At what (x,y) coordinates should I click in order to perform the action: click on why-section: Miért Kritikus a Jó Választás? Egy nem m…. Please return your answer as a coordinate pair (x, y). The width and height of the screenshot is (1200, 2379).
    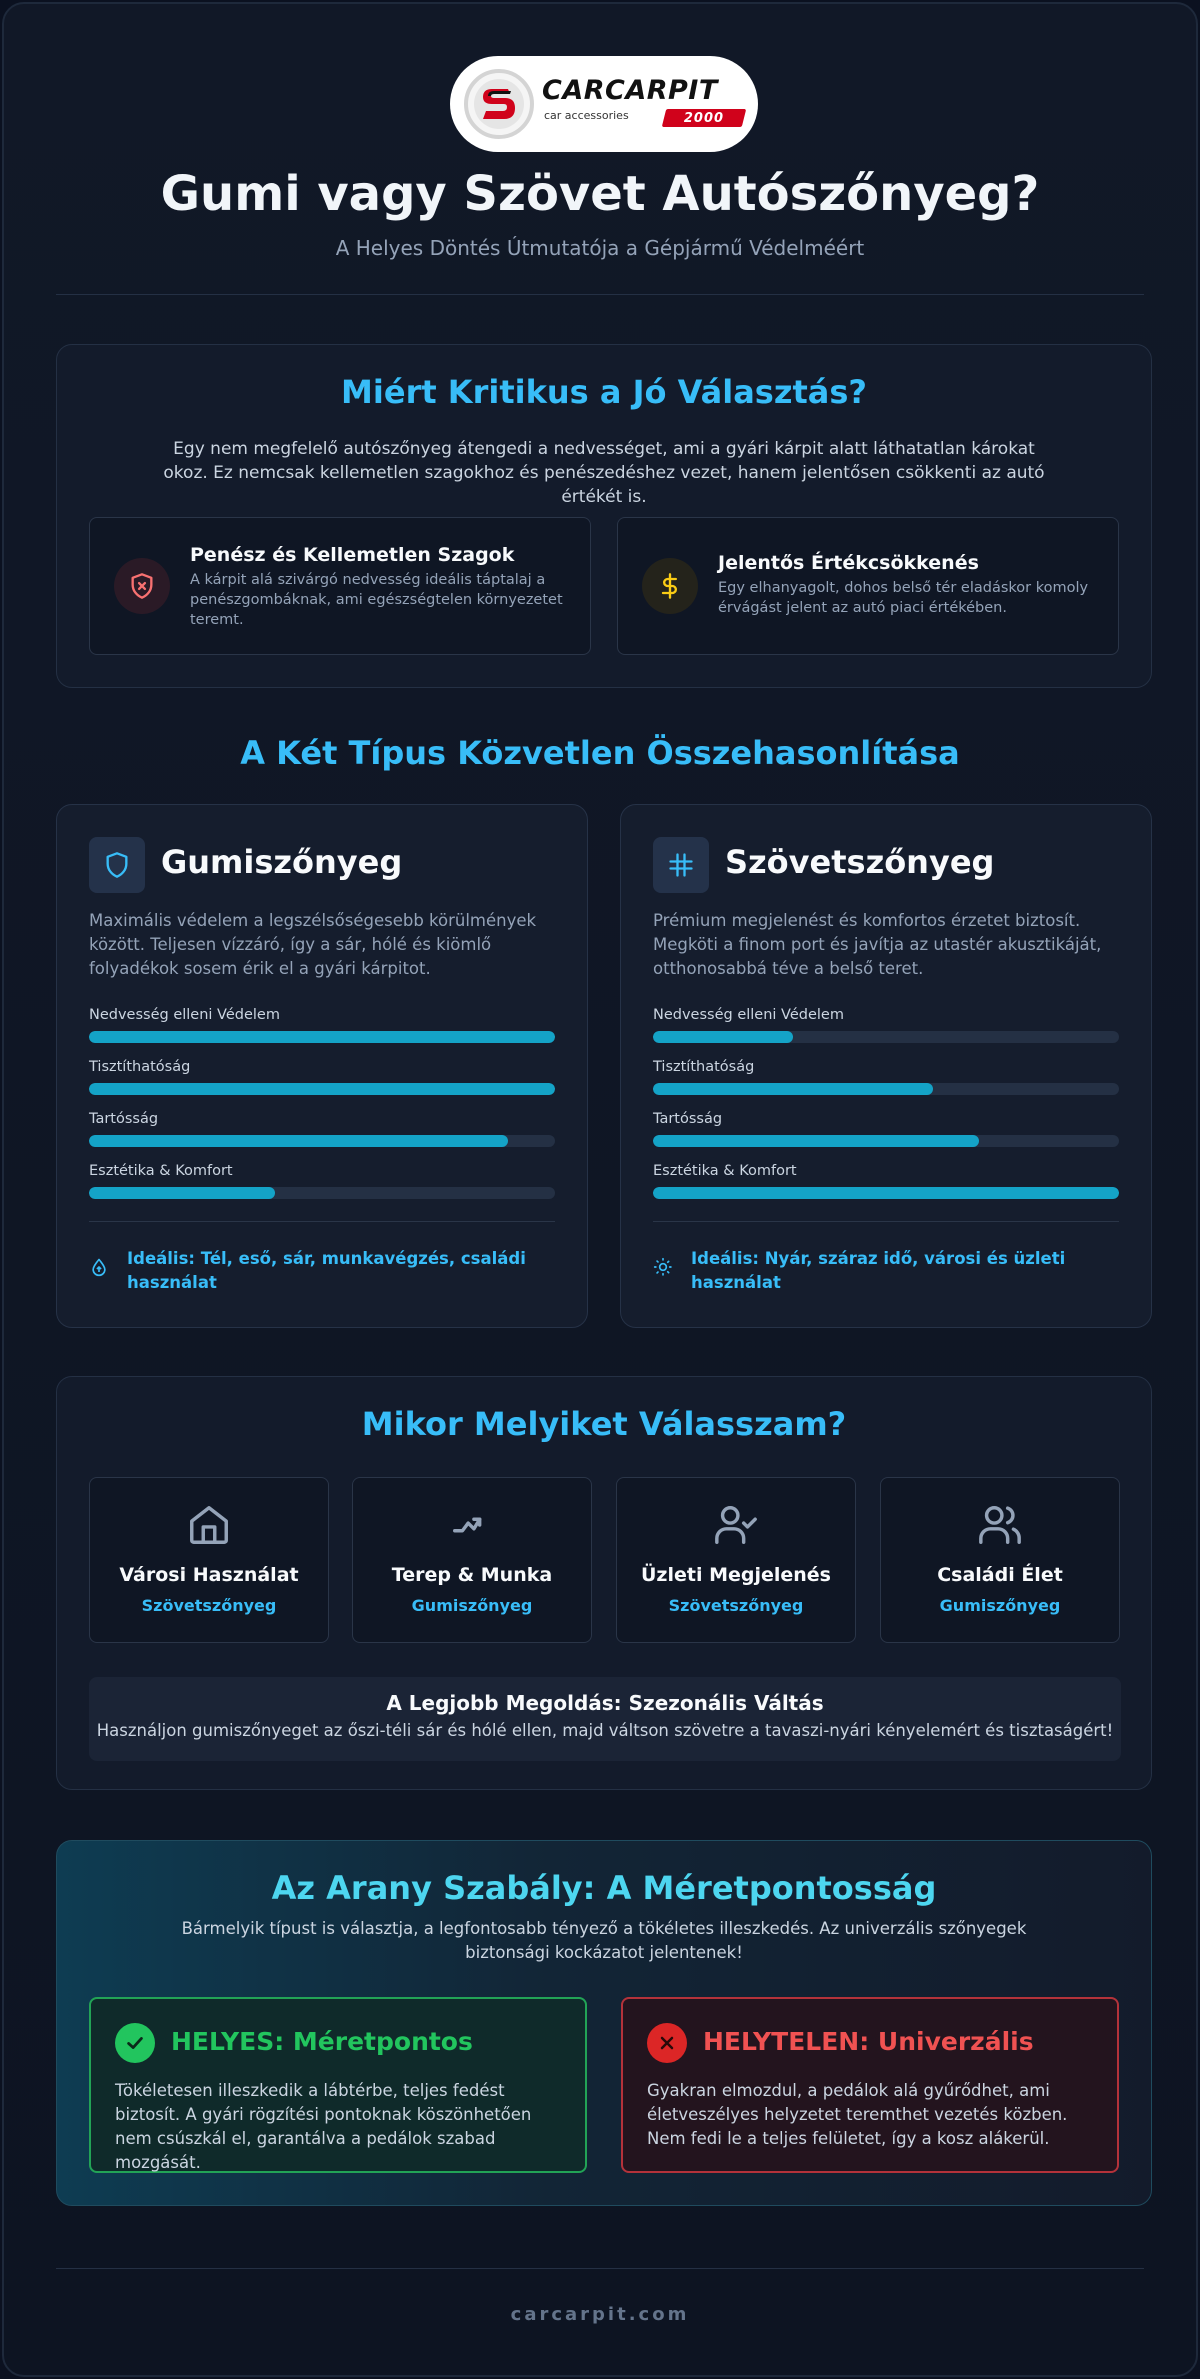
    Looking at the image, I should click on (604, 516).